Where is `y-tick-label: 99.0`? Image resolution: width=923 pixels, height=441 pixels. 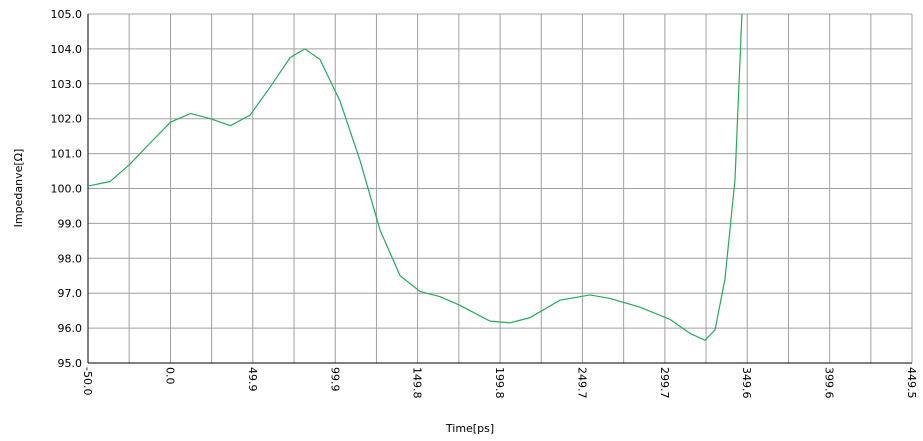 y-tick-label: 99.0 is located at coordinates (70, 223).